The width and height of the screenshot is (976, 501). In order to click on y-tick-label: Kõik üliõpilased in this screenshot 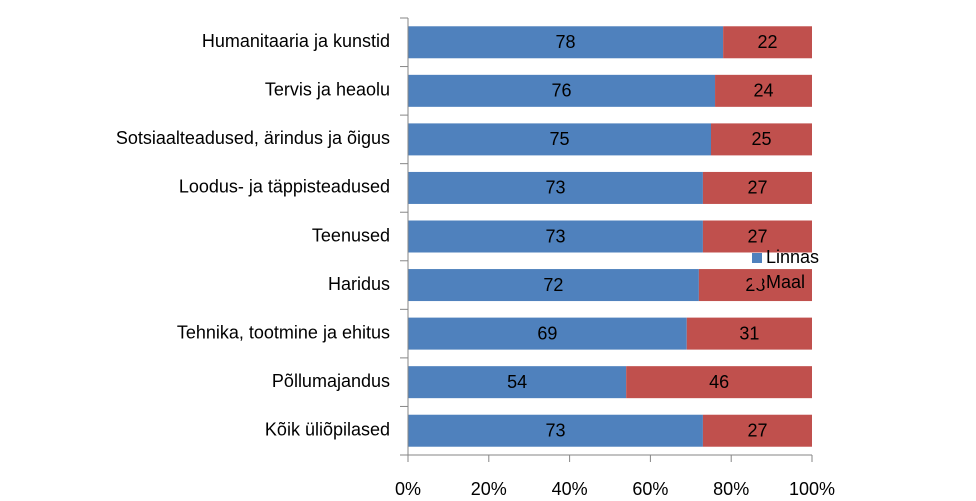, I will do `click(327, 429)`.